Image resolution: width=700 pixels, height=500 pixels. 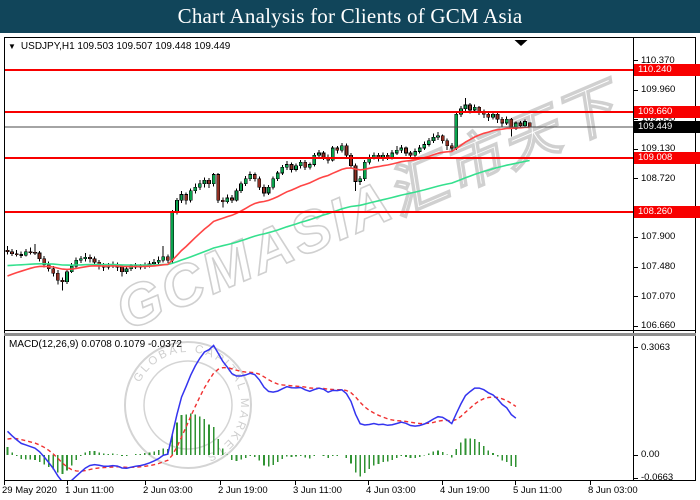 I want to click on price-tick-label: 108.720, so click(x=658, y=178).